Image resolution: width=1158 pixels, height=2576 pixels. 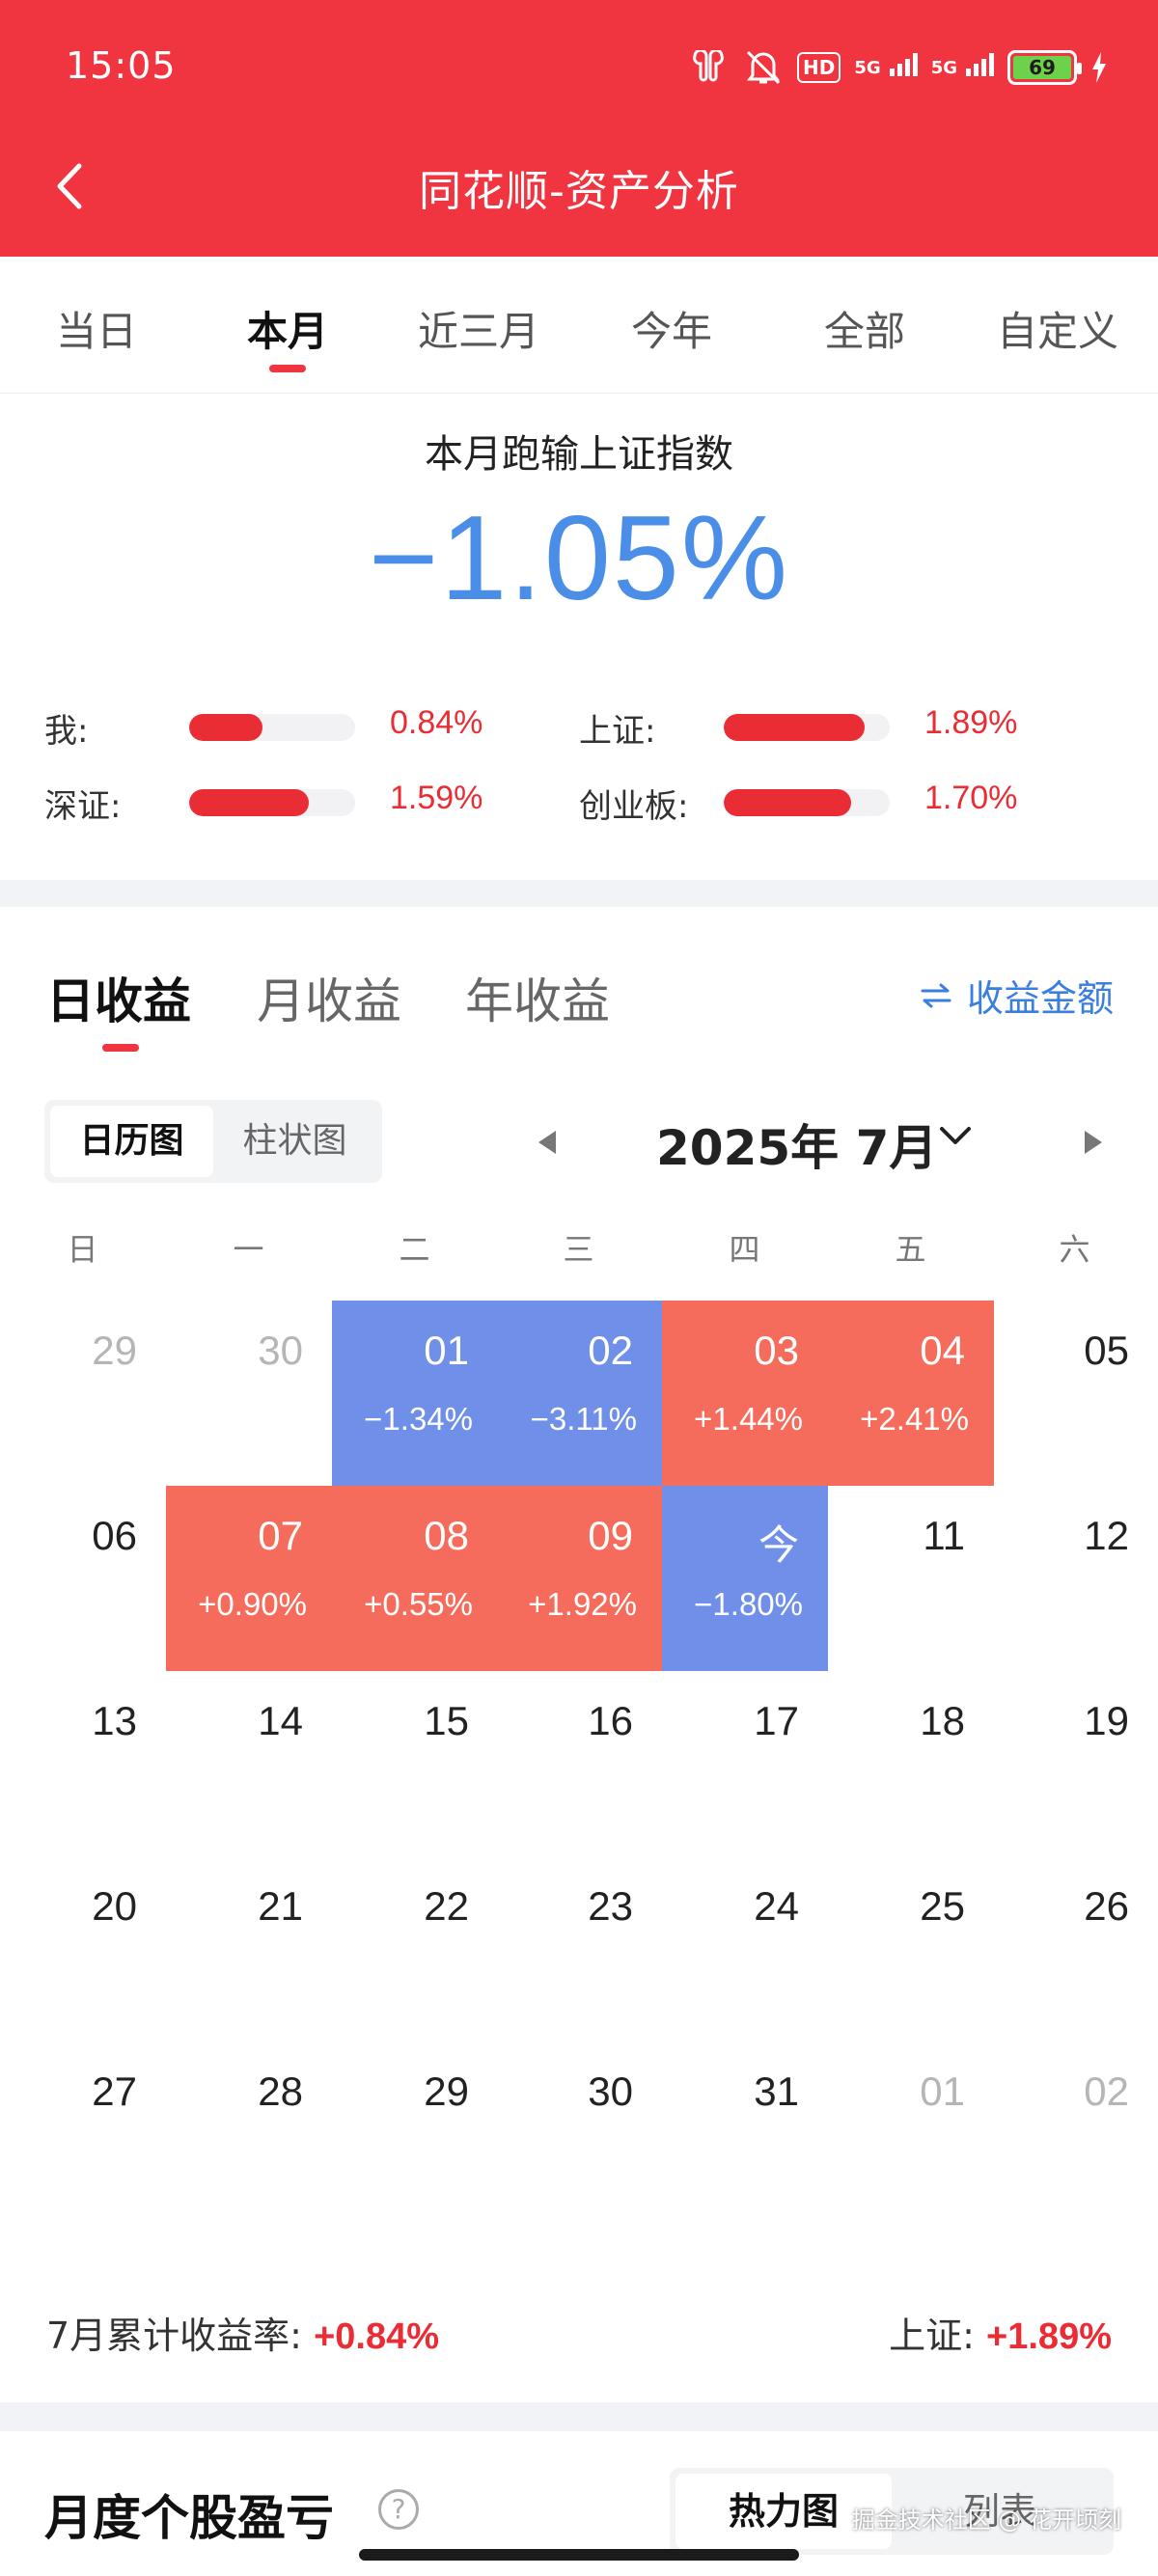 What do you see at coordinates (911, 1394) in the screenshot?
I see `calendar-day: 04 +2.41%` at bounding box center [911, 1394].